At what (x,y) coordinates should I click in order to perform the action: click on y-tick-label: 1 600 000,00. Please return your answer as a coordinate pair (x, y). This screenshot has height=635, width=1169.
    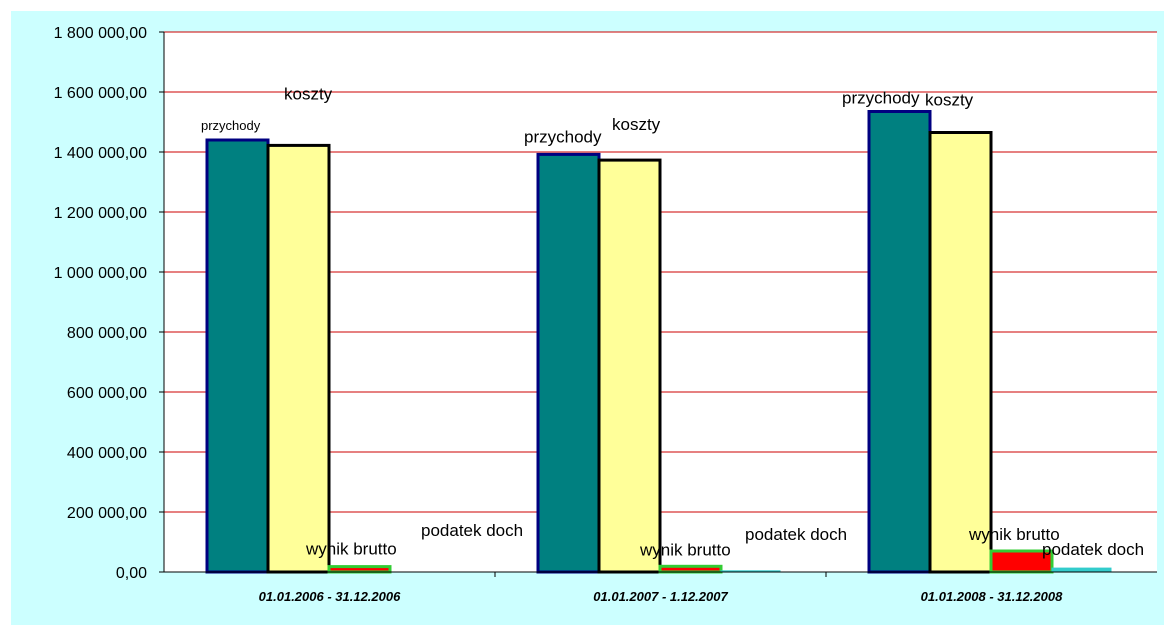
    Looking at the image, I should click on (101, 93).